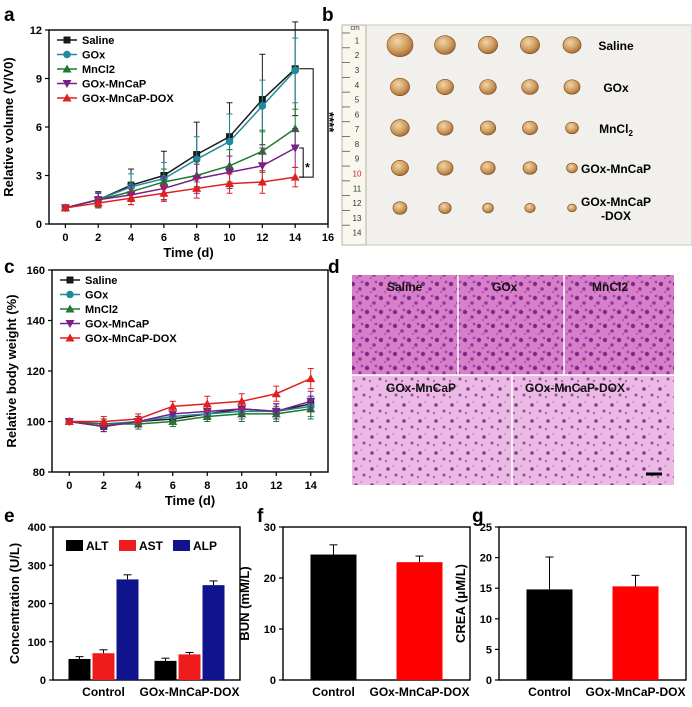  What do you see at coordinates (616, 216) in the screenshot?
I see `row-label-gox-mncap-dox: -DOX` at bounding box center [616, 216].